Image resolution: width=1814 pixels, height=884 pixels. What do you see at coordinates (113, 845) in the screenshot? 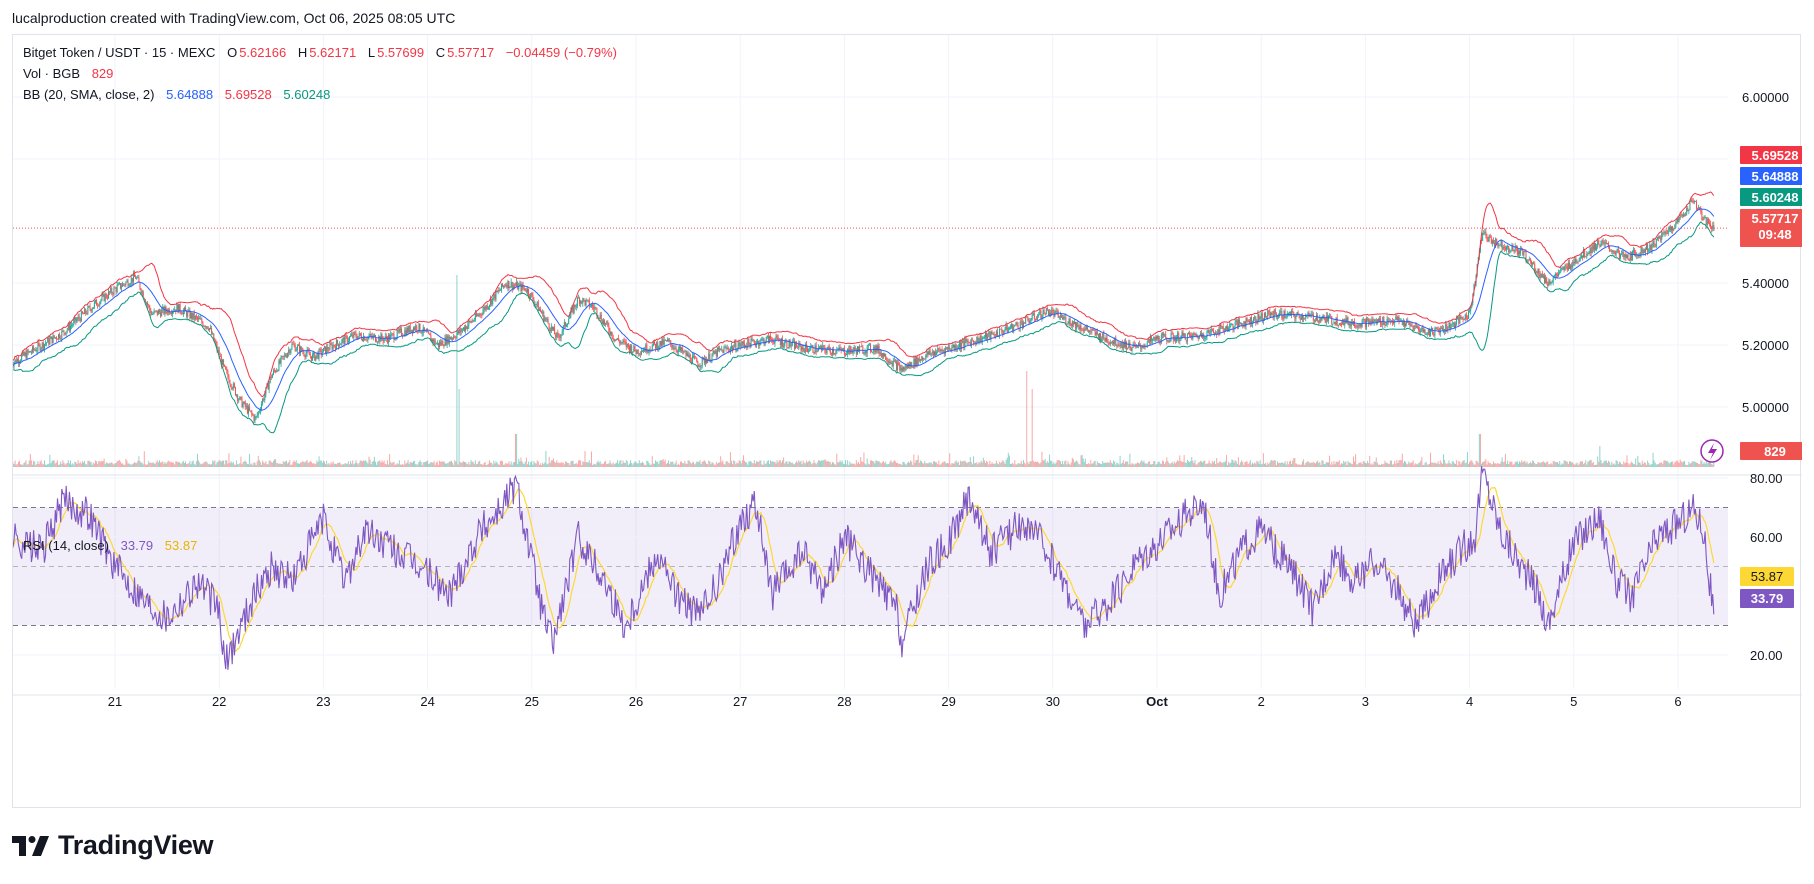
I see `tradingview-logo: TradingView` at bounding box center [113, 845].